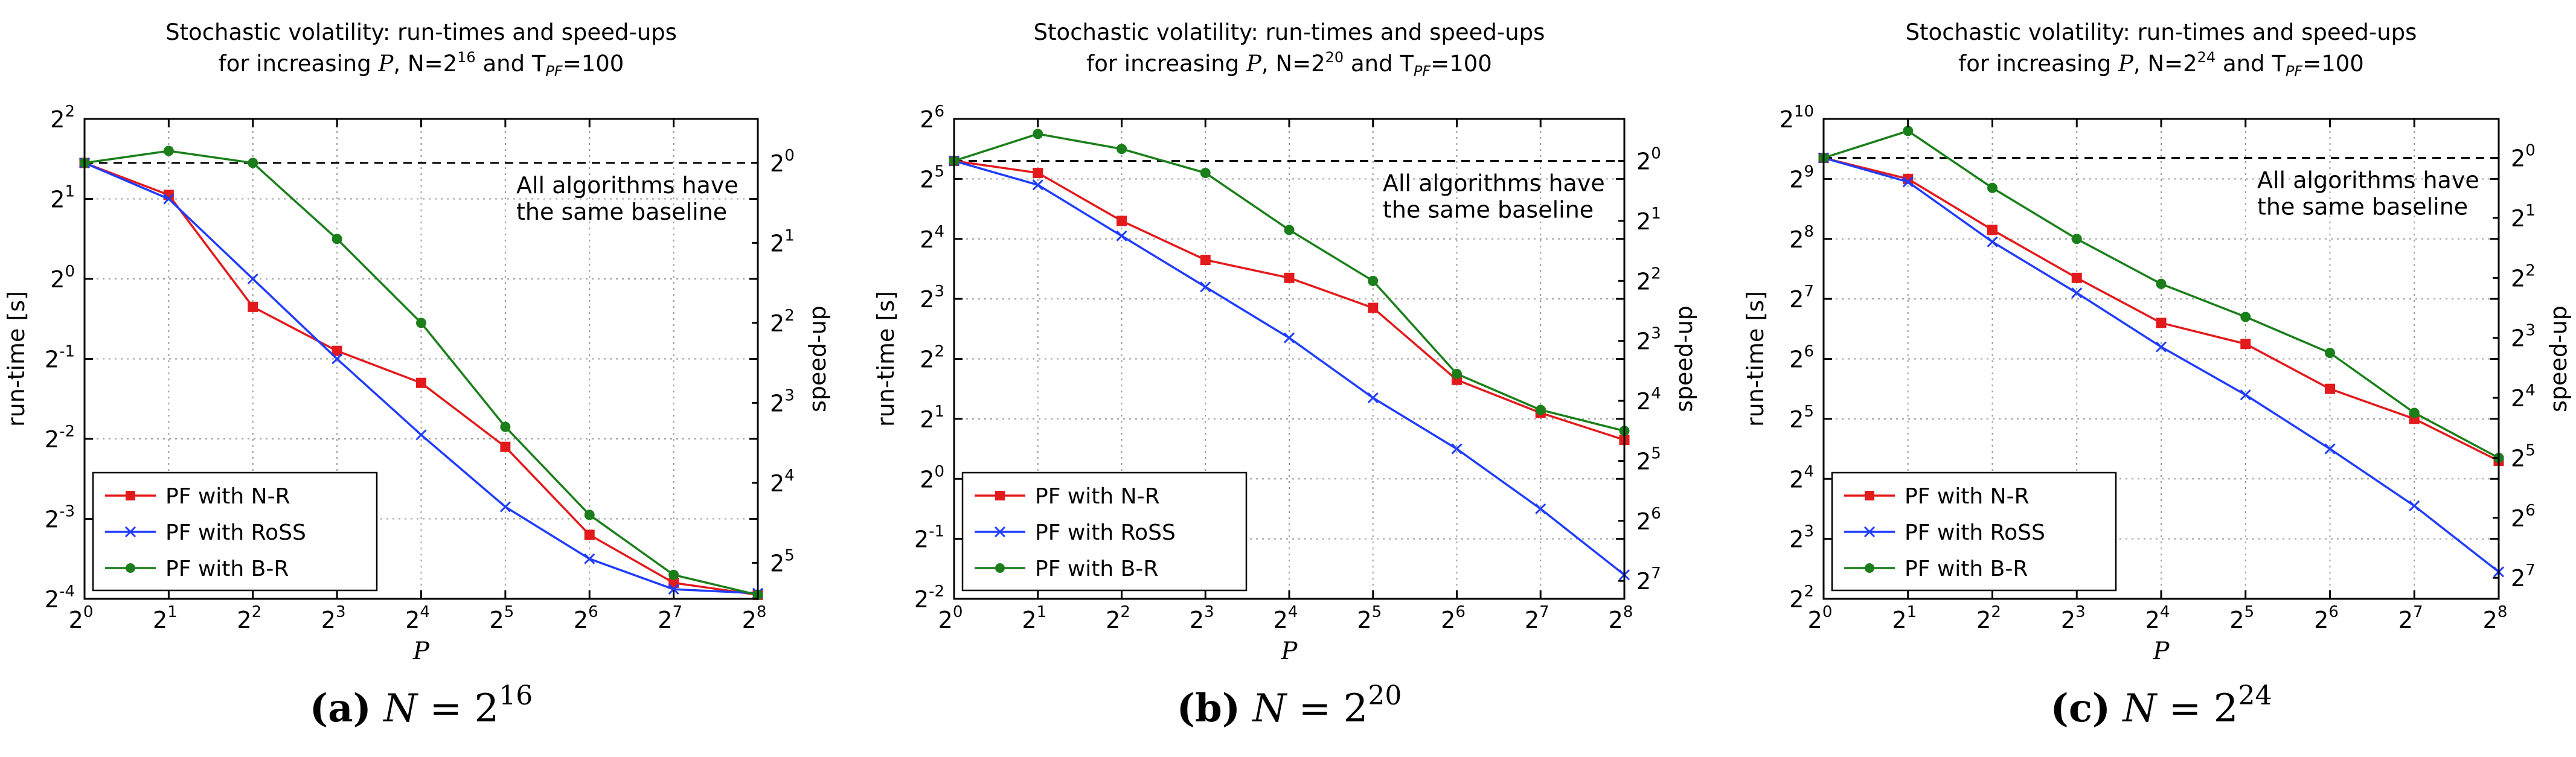  I want to click on y2-tick-label: 21, so click(1648, 220).